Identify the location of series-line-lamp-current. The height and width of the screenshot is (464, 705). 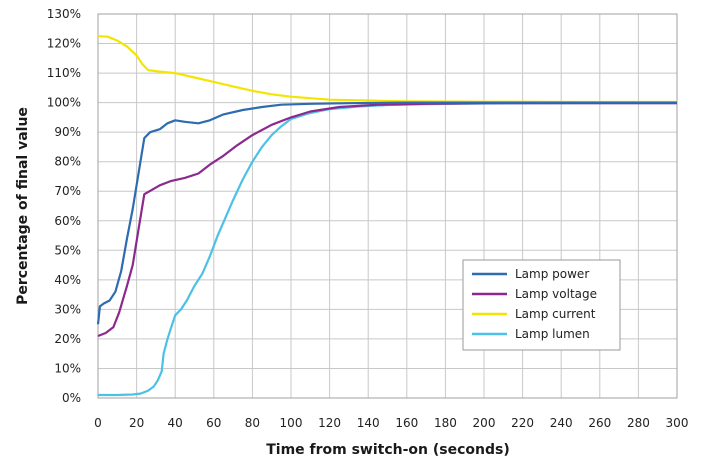
(387, 69).